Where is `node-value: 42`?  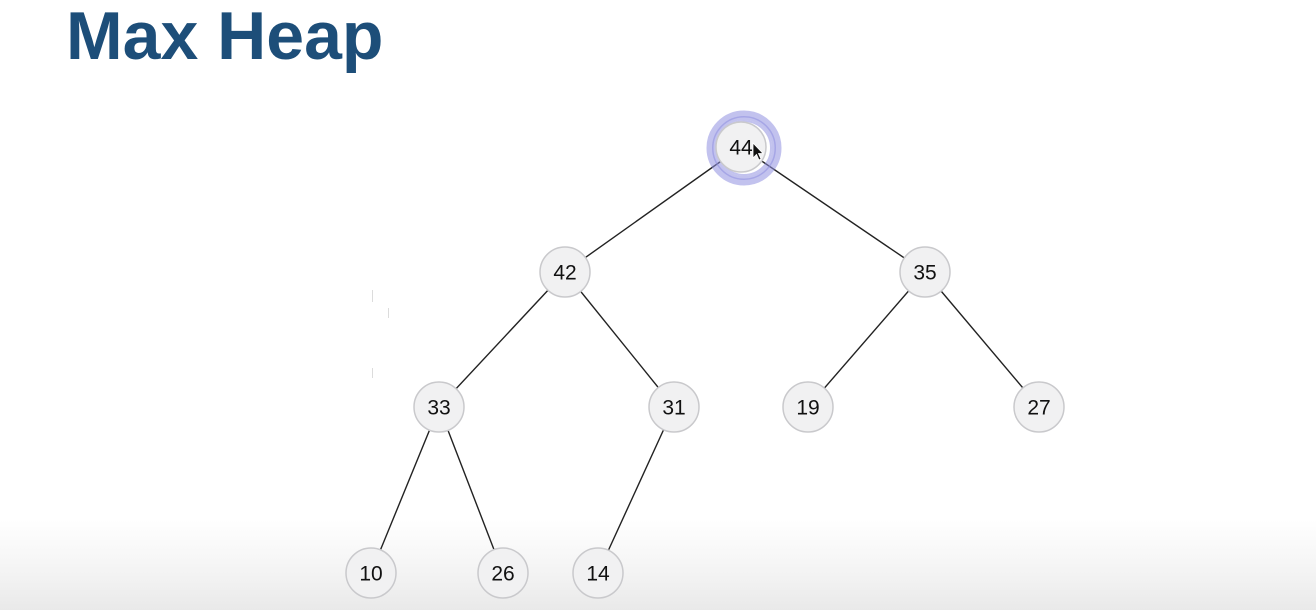
node-value: 42 is located at coordinates (564, 273).